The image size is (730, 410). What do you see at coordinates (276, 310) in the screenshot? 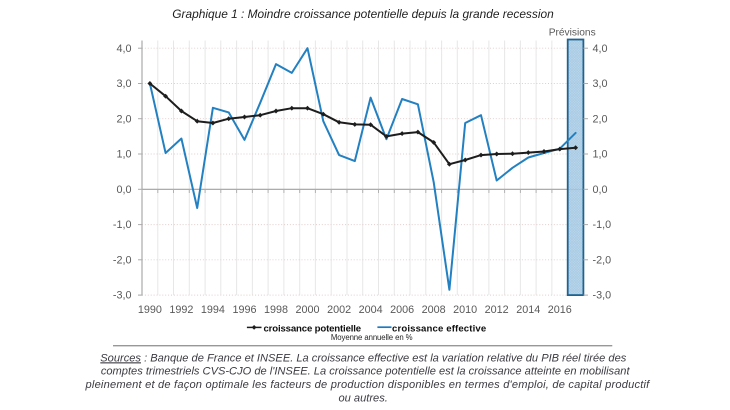
I see `svg-text: 1998` at bounding box center [276, 310].